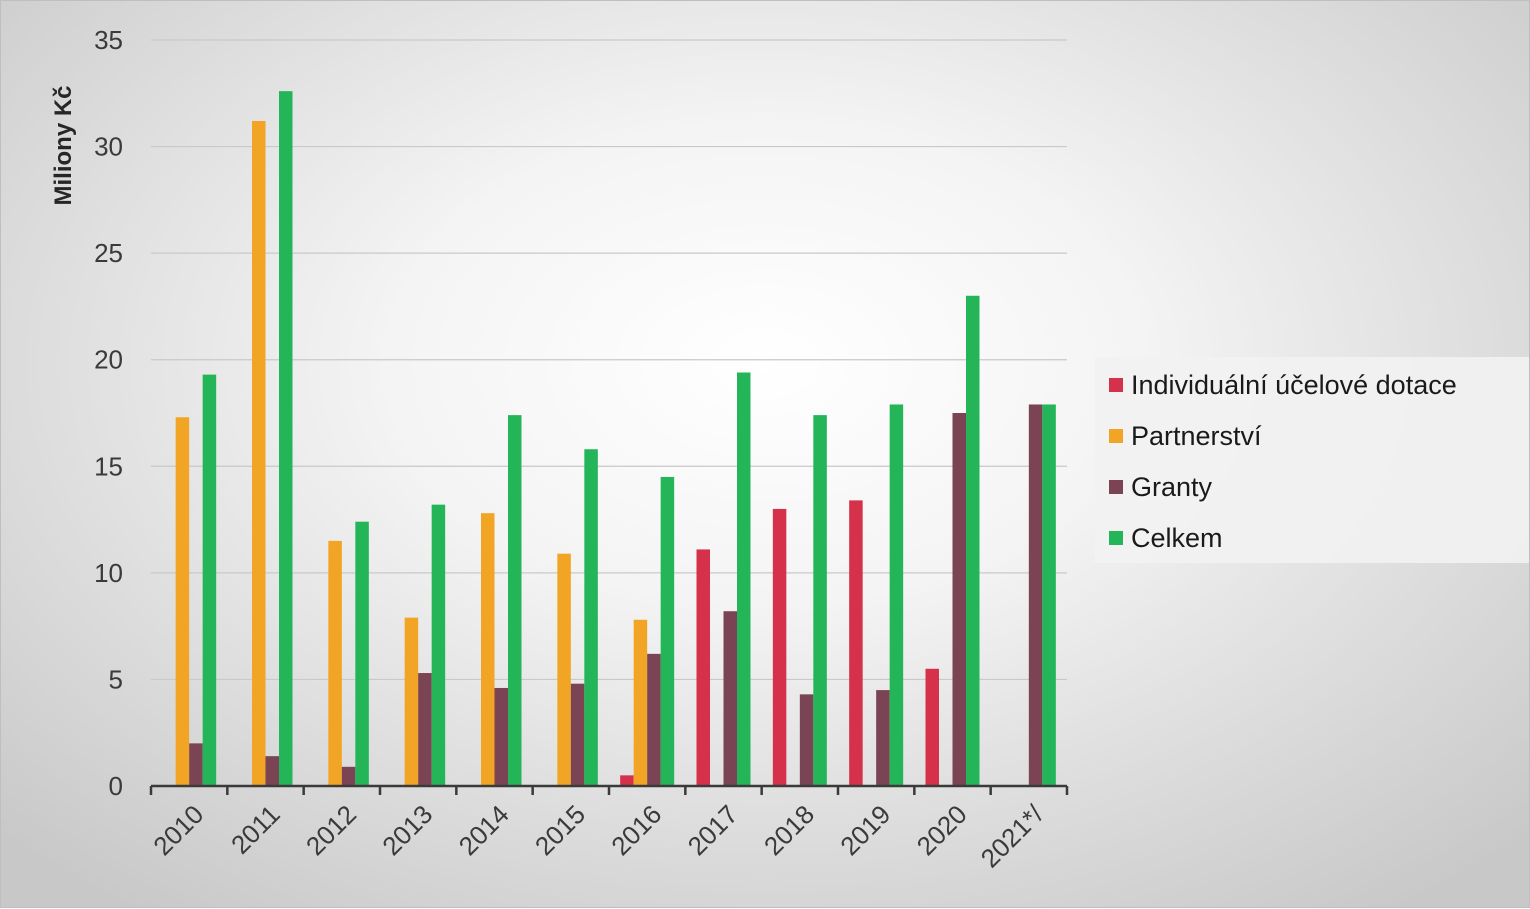 Image resolution: width=1530 pixels, height=909 pixels. I want to click on x-tick-label: 2013, so click(407, 830).